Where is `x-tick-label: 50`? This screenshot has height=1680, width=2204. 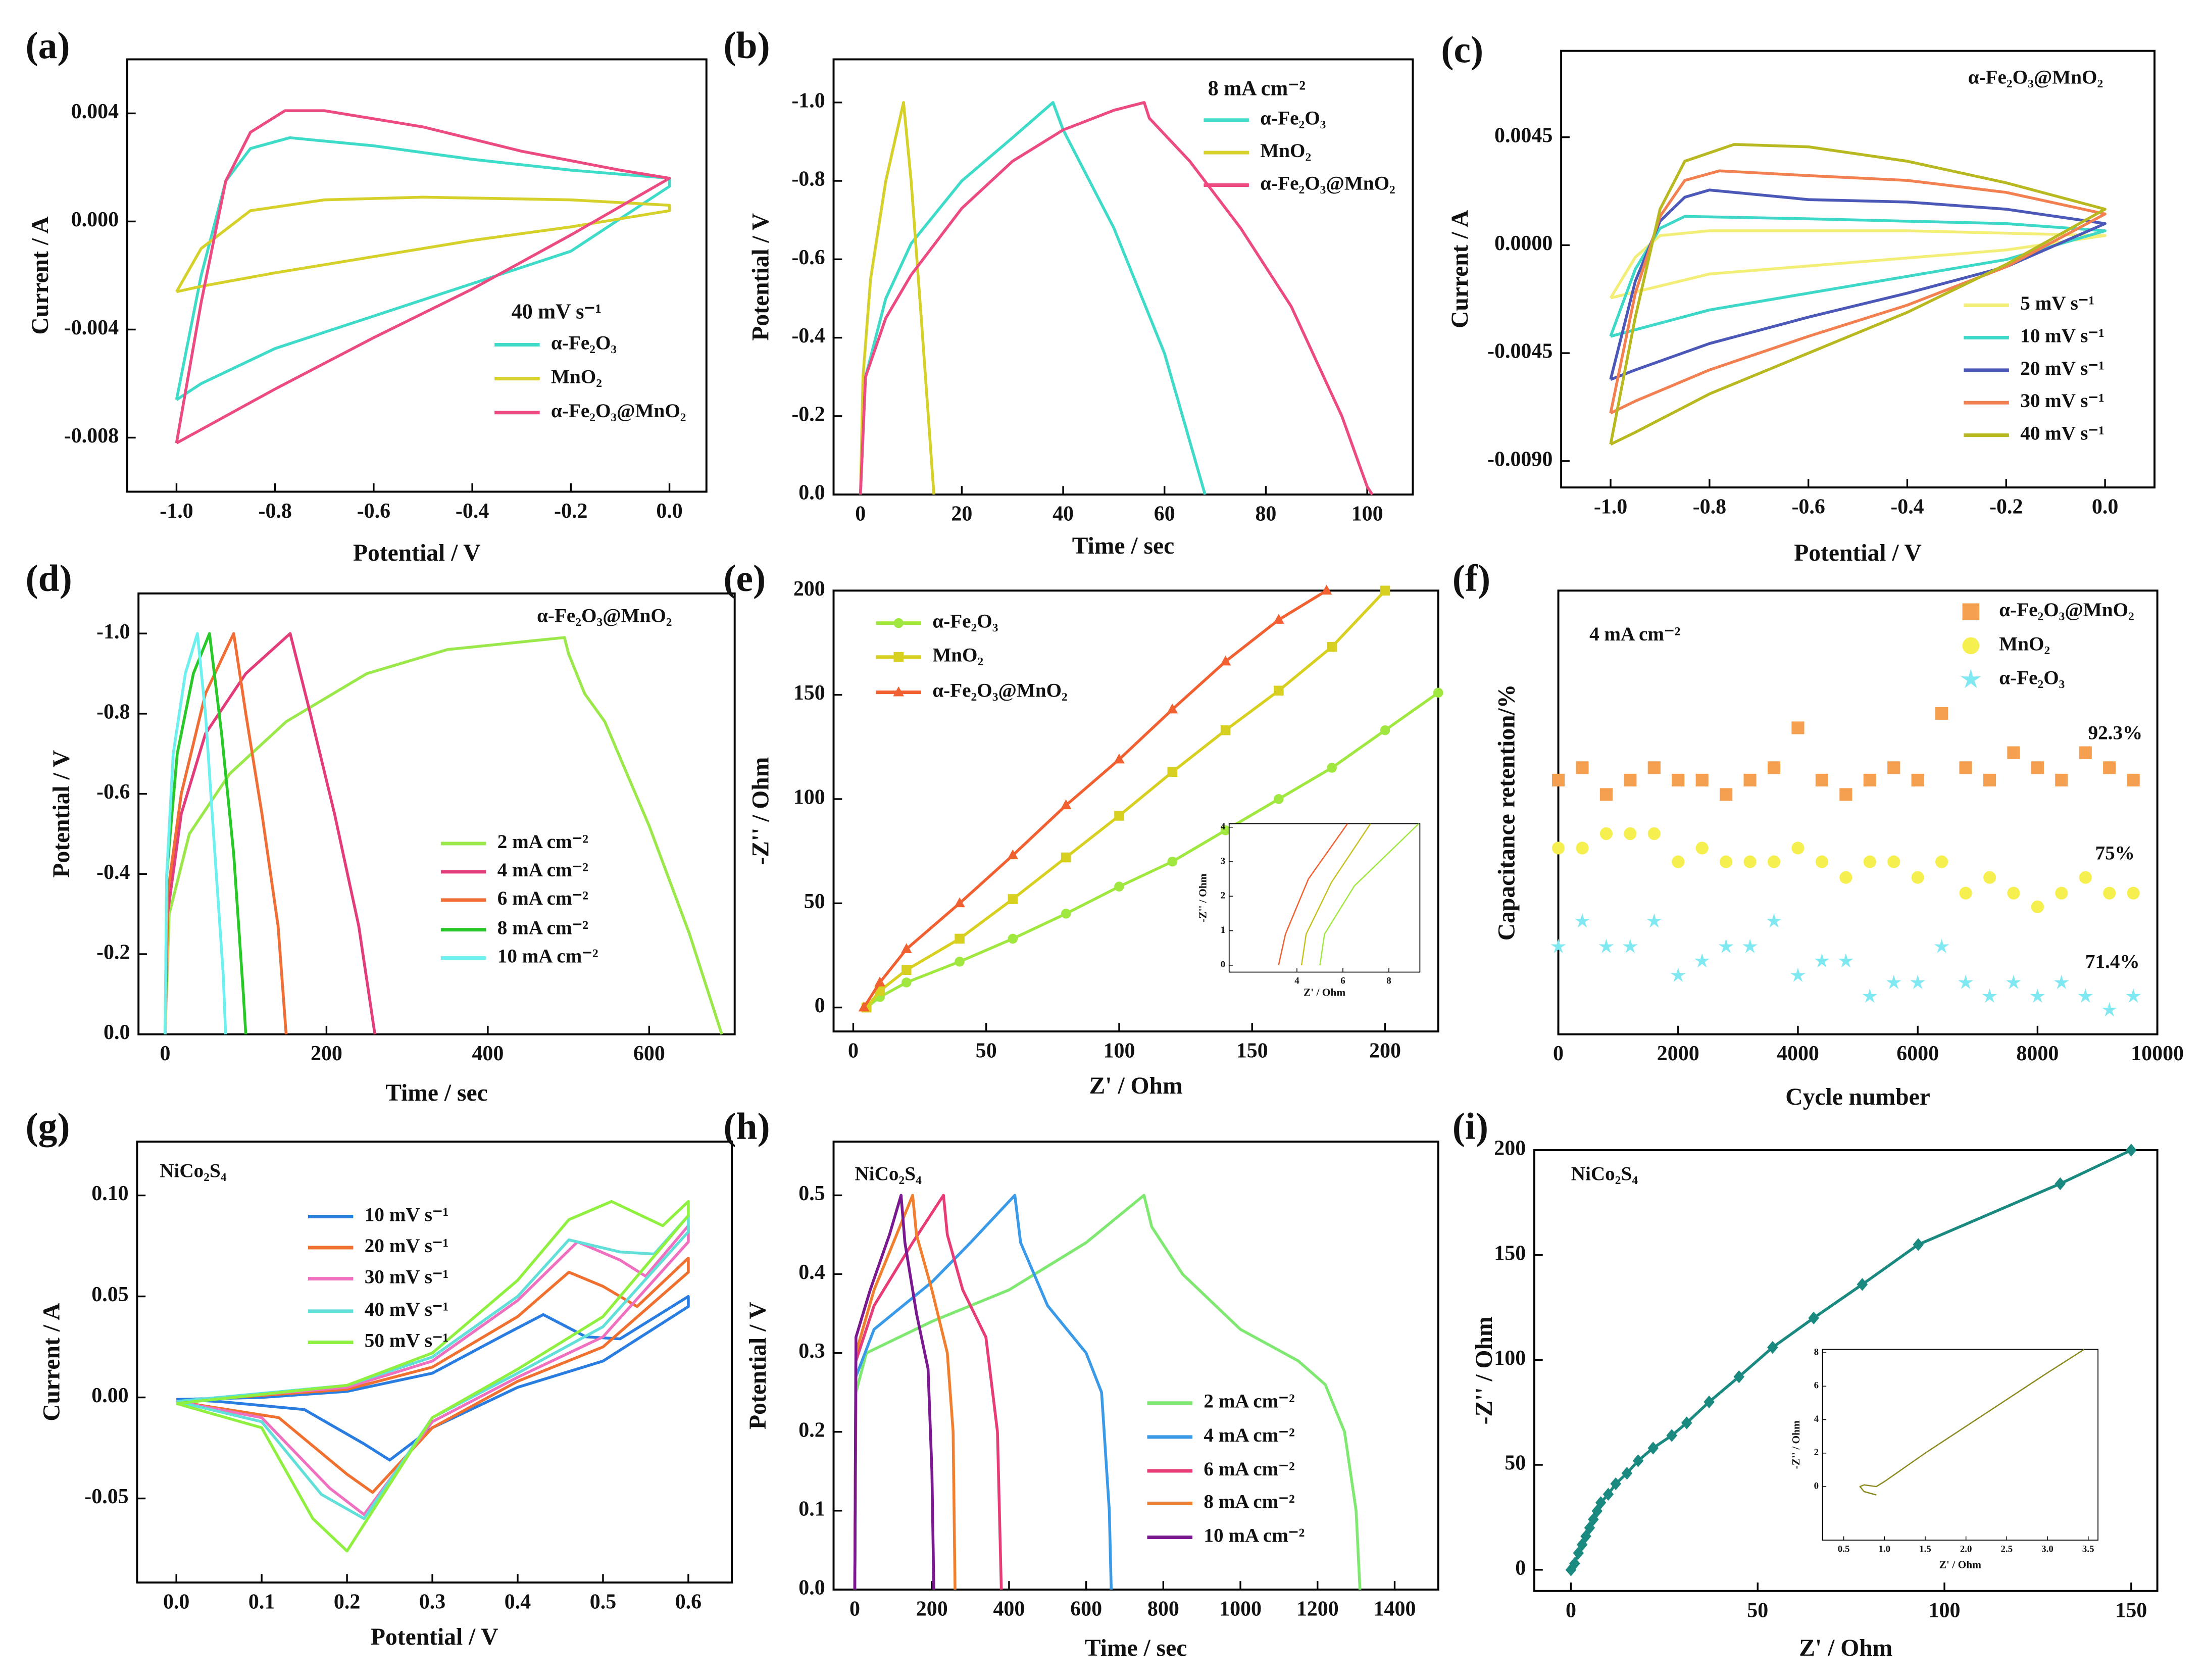 x-tick-label: 50 is located at coordinates (1758, 1610).